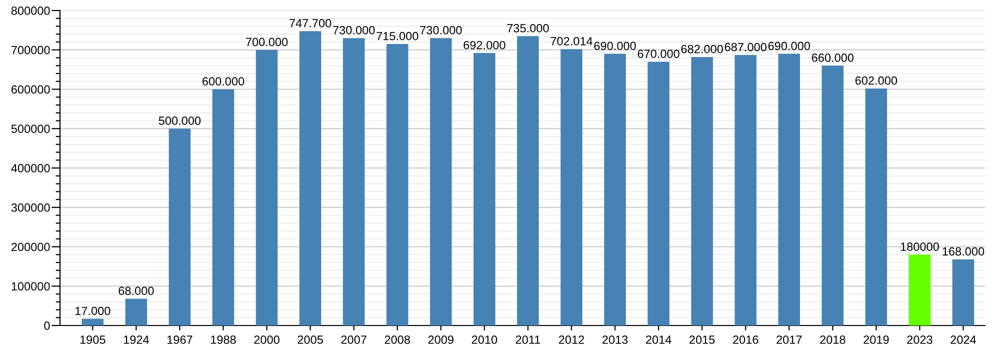 The height and width of the screenshot is (350, 1000). What do you see at coordinates (136, 340) in the screenshot?
I see `x-tick-label: 1924` at bounding box center [136, 340].